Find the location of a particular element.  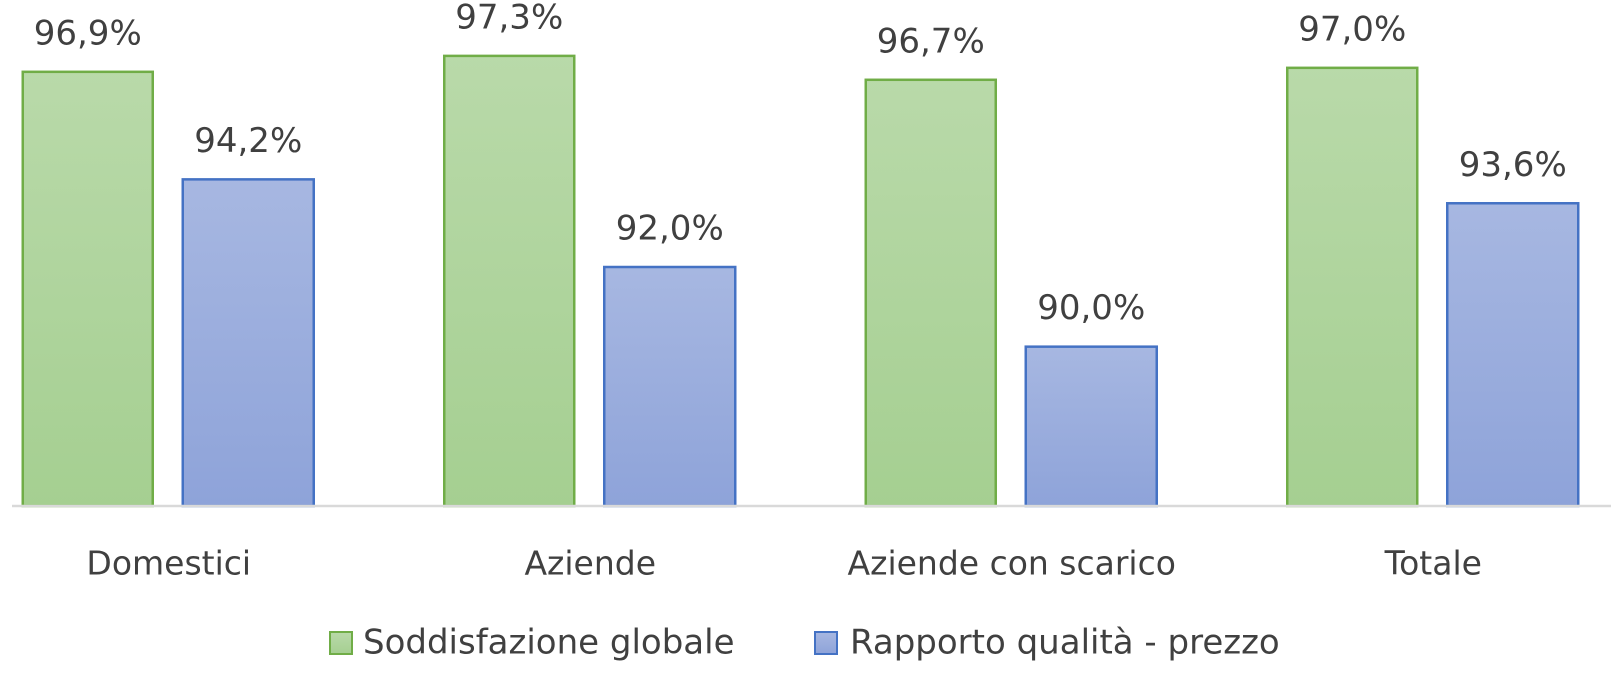

data-label: 96,9% is located at coordinates (88, 33).